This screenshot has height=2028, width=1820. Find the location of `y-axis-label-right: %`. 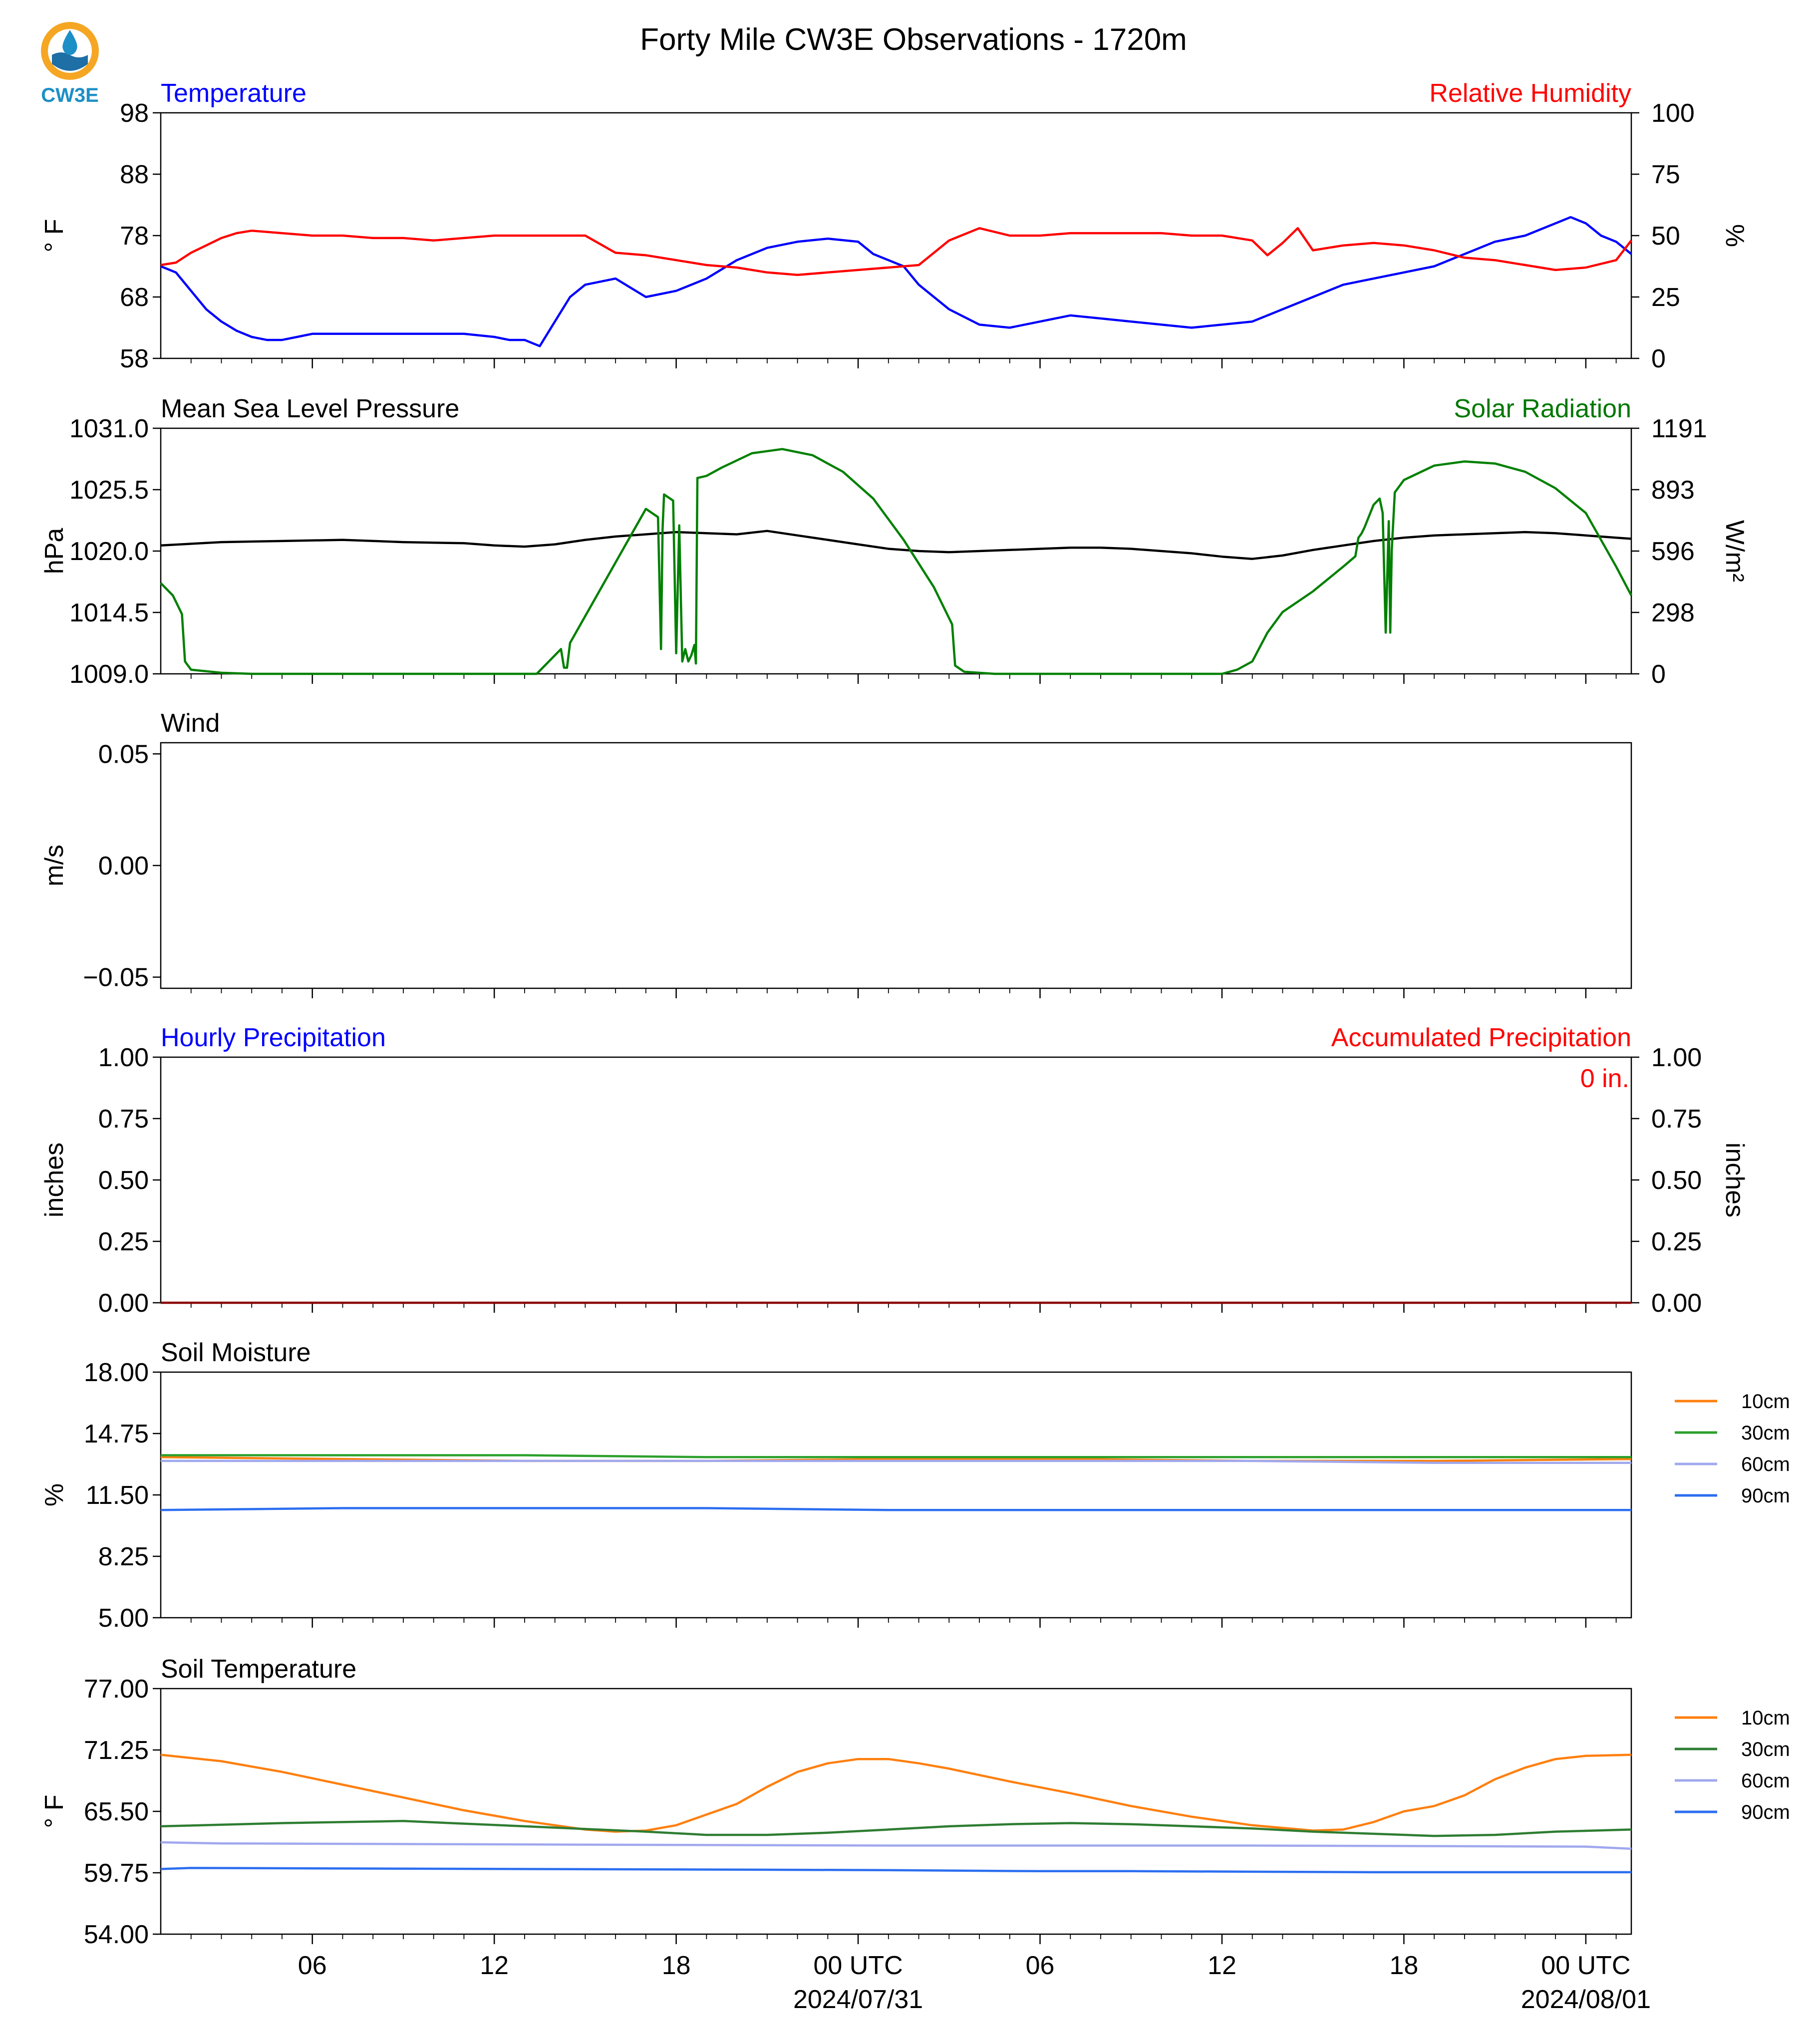

y-axis-label-right: % is located at coordinates (1734, 235).